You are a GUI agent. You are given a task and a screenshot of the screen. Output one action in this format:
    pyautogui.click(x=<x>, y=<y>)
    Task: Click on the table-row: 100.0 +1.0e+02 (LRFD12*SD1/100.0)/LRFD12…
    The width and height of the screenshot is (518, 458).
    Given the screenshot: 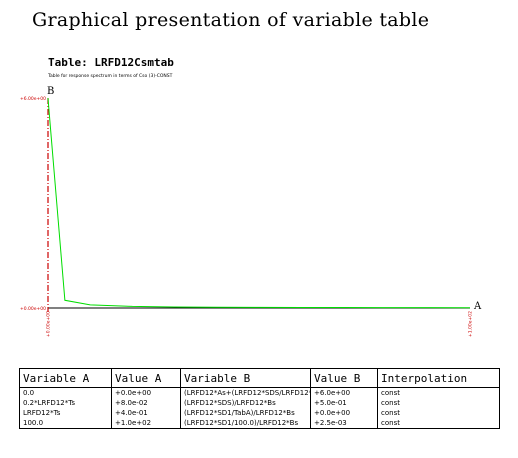 What is the action you would take?
    pyautogui.click(x=259, y=423)
    